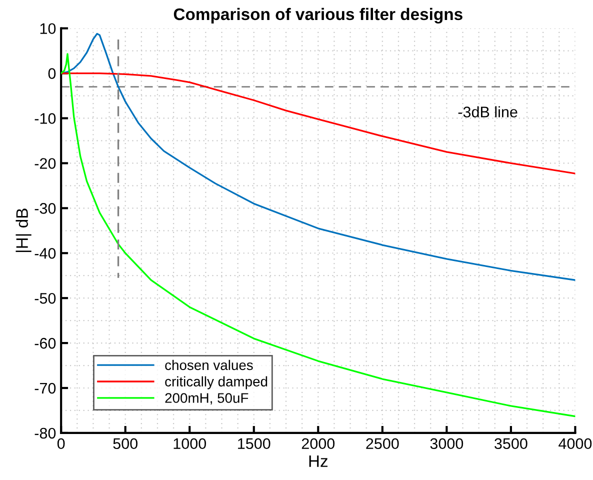 This screenshot has height=480, width=593. What do you see at coordinates (45, 253) in the screenshot?
I see `y-tick-label: -40` at bounding box center [45, 253].